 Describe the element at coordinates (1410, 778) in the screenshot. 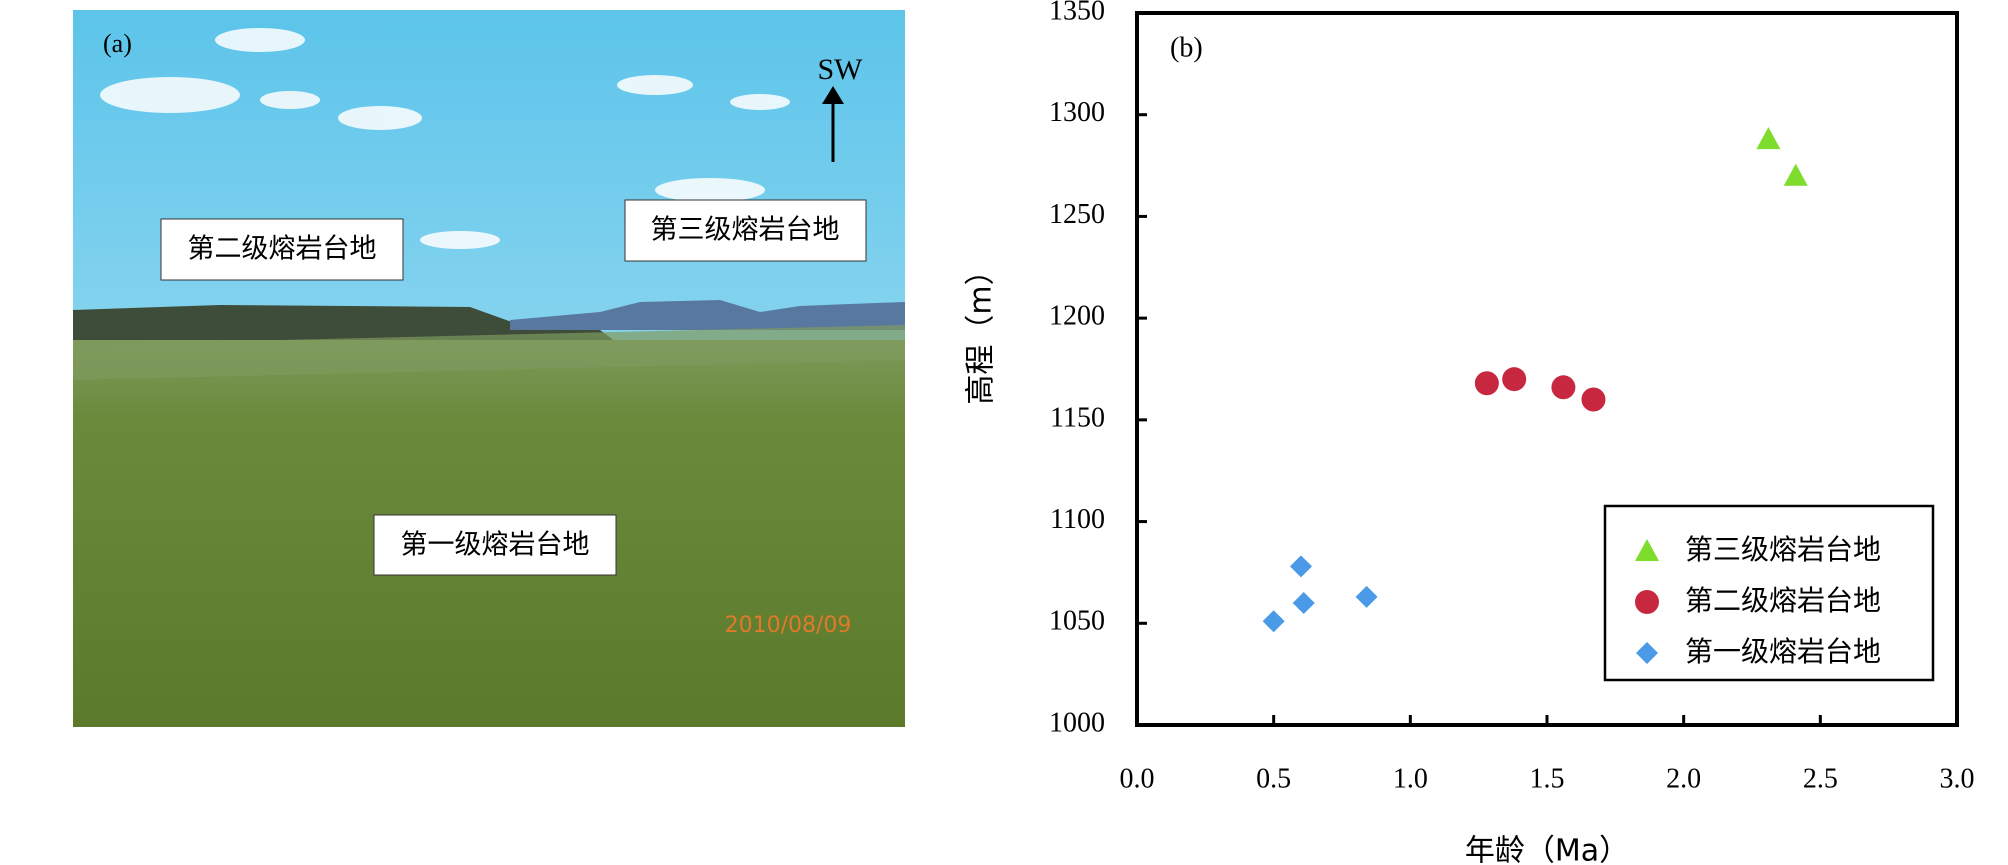

I see `x-tick-label: 1.0` at that location.